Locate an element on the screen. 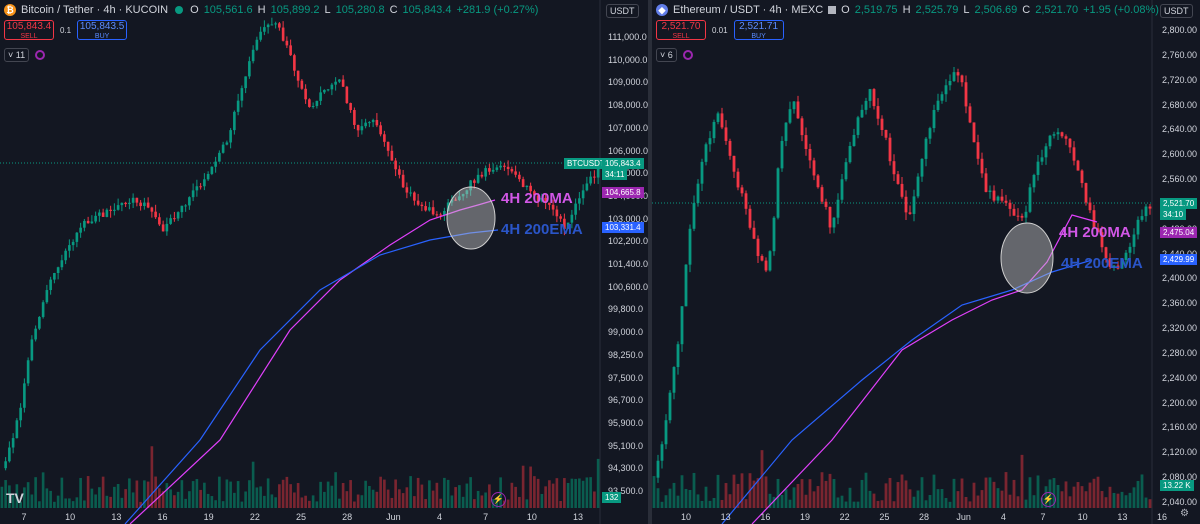 Image resolution: width=1200 pixels, height=524 pixels. symbol-title: Ethereum / USDT · 4h · MEXC is located at coordinates (748, 10).